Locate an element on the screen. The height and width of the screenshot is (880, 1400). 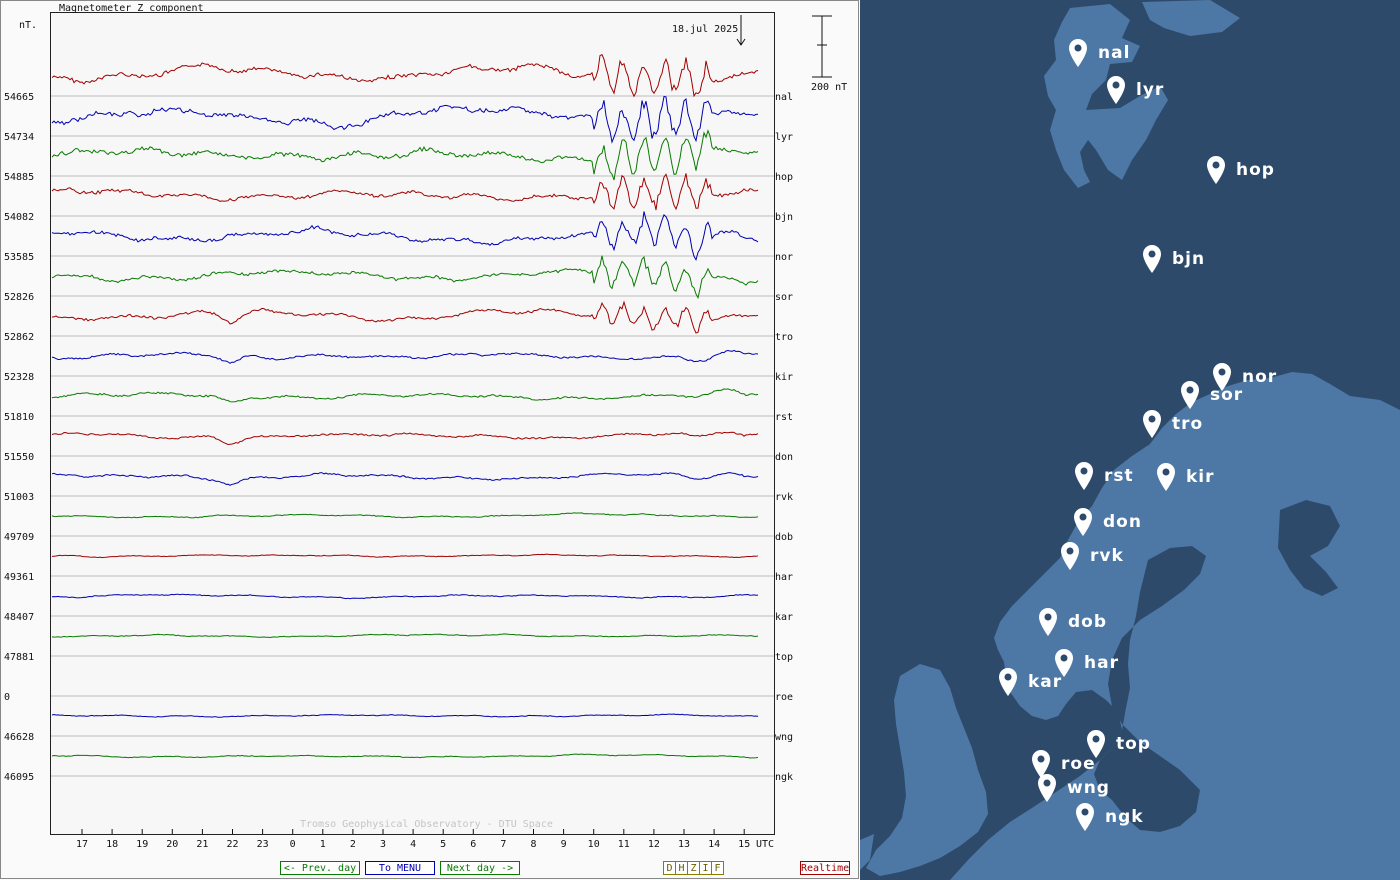
station-code-label: rst is located at coordinates (784, 417).